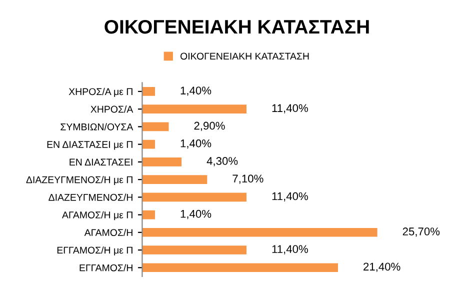 Image resolution: width=474 pixels, height=285 pixels. I want to click on y-tick-label: ΑΓΑΜΟΣ/Η, so click(108, 232).